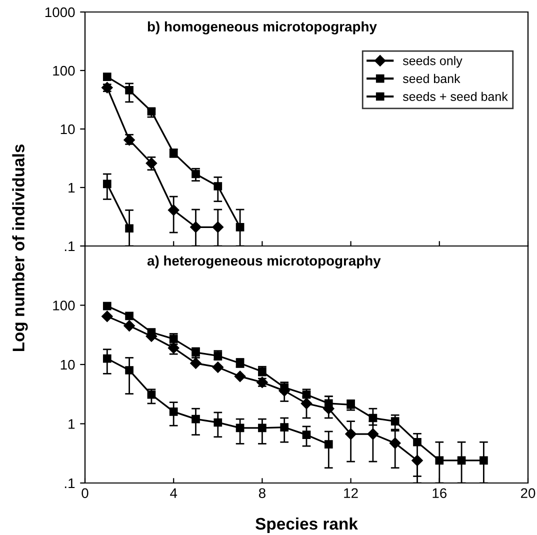 This screenshot has height=535, width=537. What do you see at coordinates (264, 261) in the screenshot?
I see `text: a) heterogeneous microtopography` at bounding box center [264, 261].